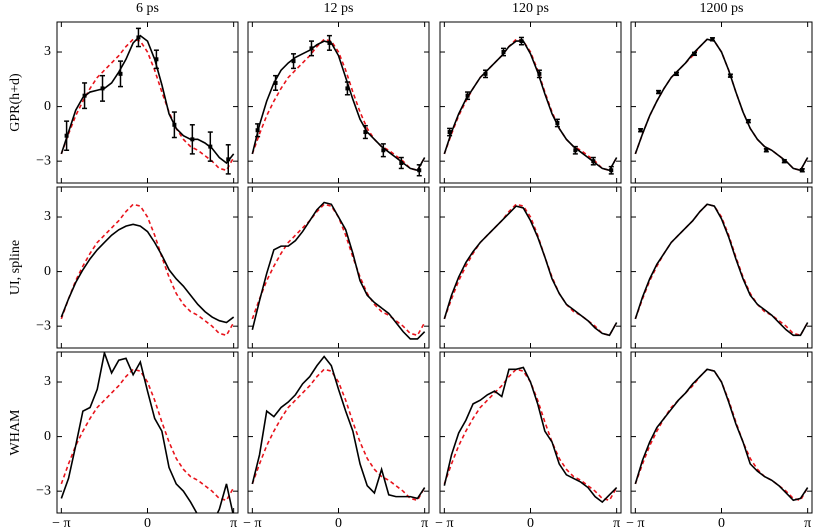  Describe the element at coordinates (15, 432) in the screenshot. I see `y-axis-label: WHAM` at that location.